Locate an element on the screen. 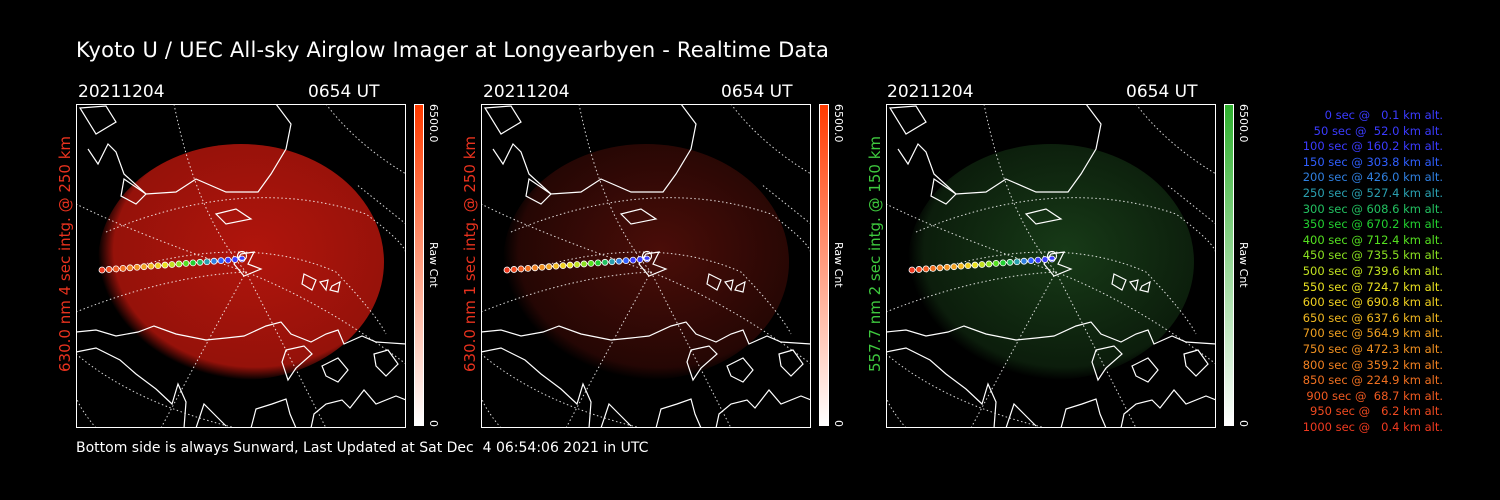  trajectory-legend-row: 600 sec @ 690.8 km alt. is located at coordinates (1372, 302).